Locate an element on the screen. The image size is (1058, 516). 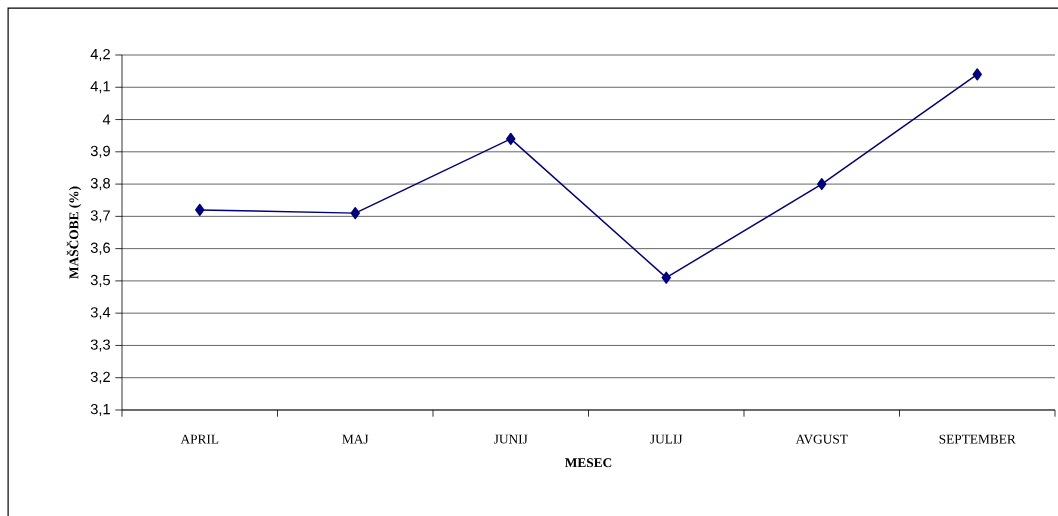
x-tick-label: JUNIJ is located at coordinates (510, 439).